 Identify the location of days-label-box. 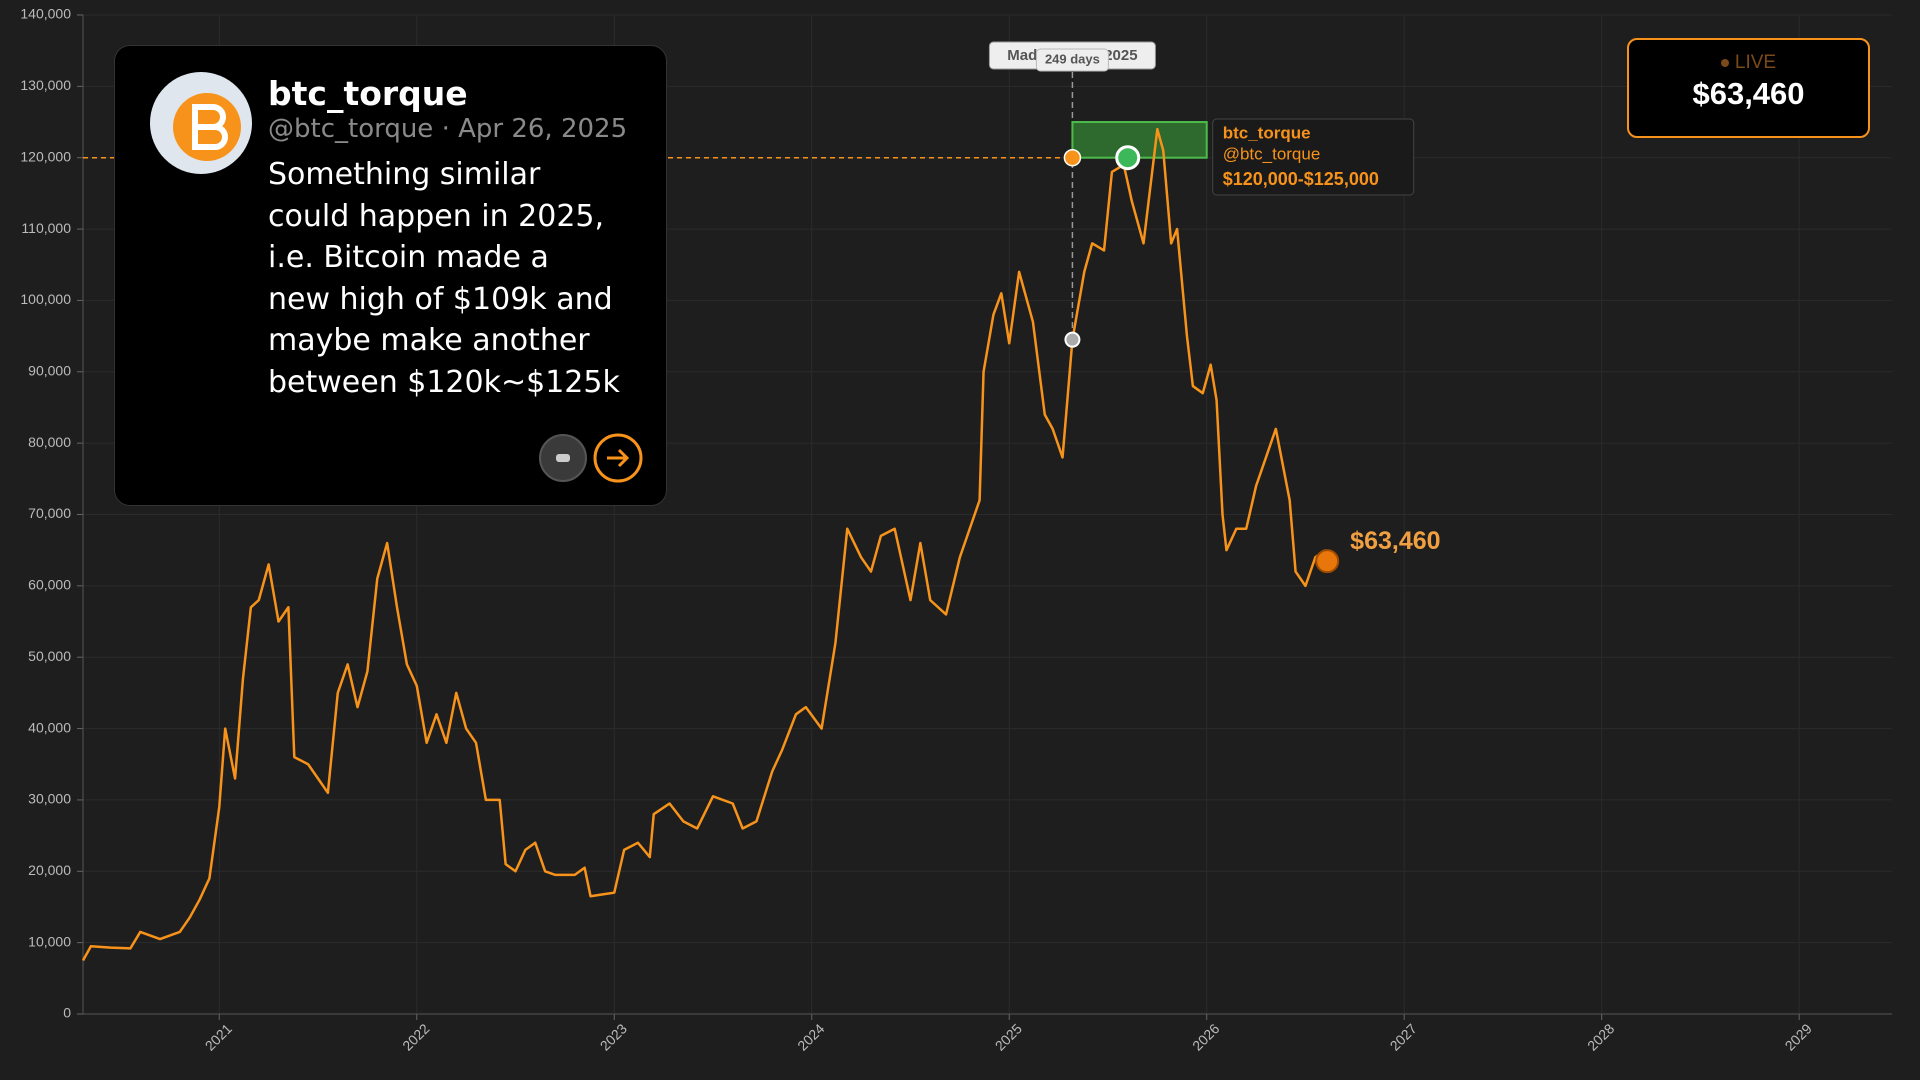
(1072, 60).